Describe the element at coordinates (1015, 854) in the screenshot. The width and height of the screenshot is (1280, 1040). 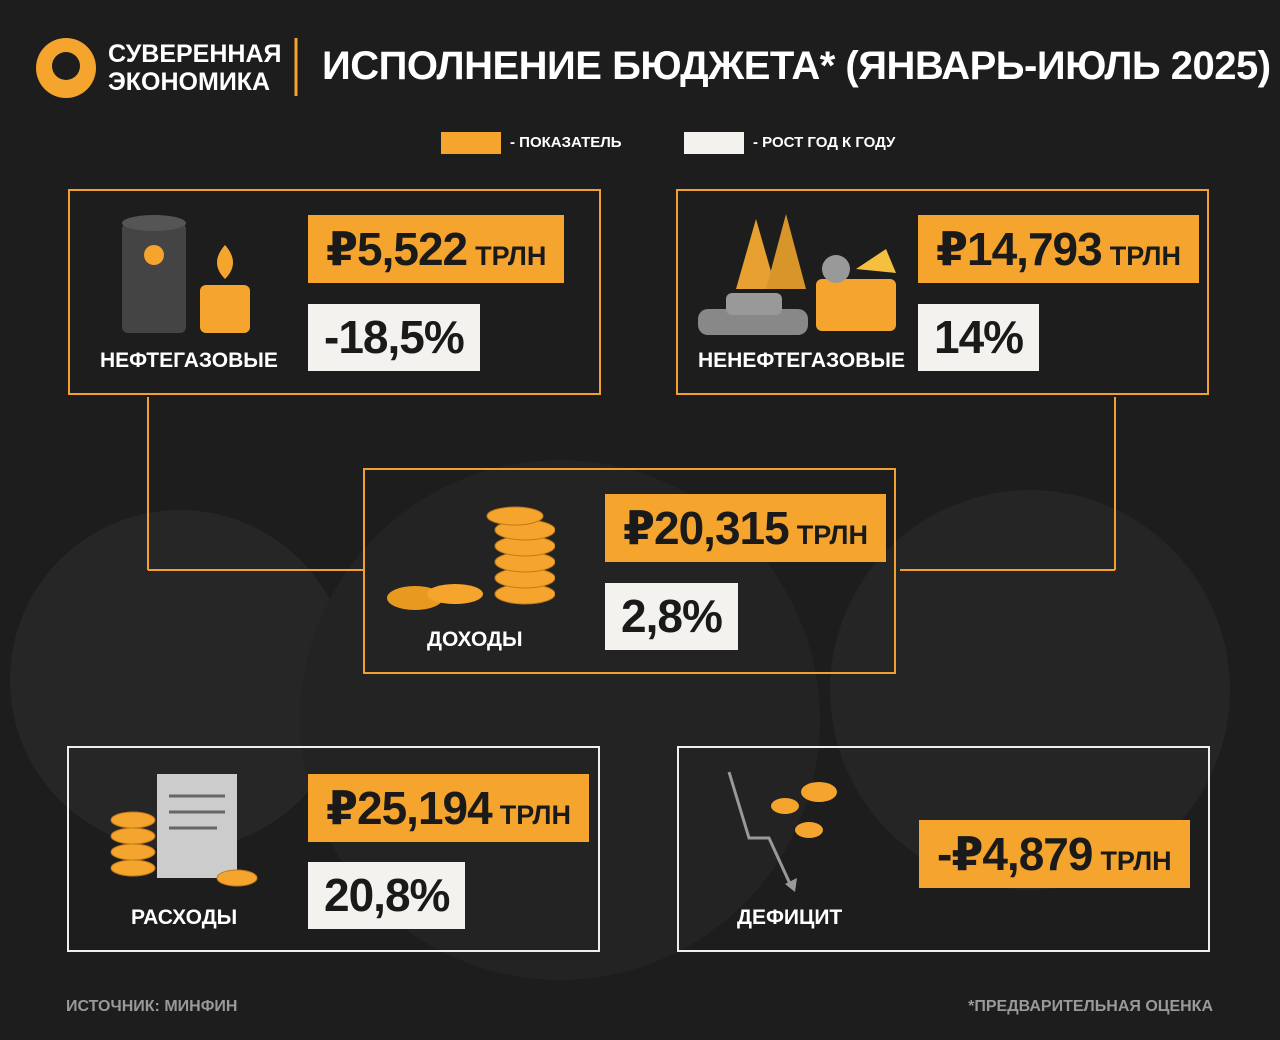
I see `value-number: -₽4,879` at that location.